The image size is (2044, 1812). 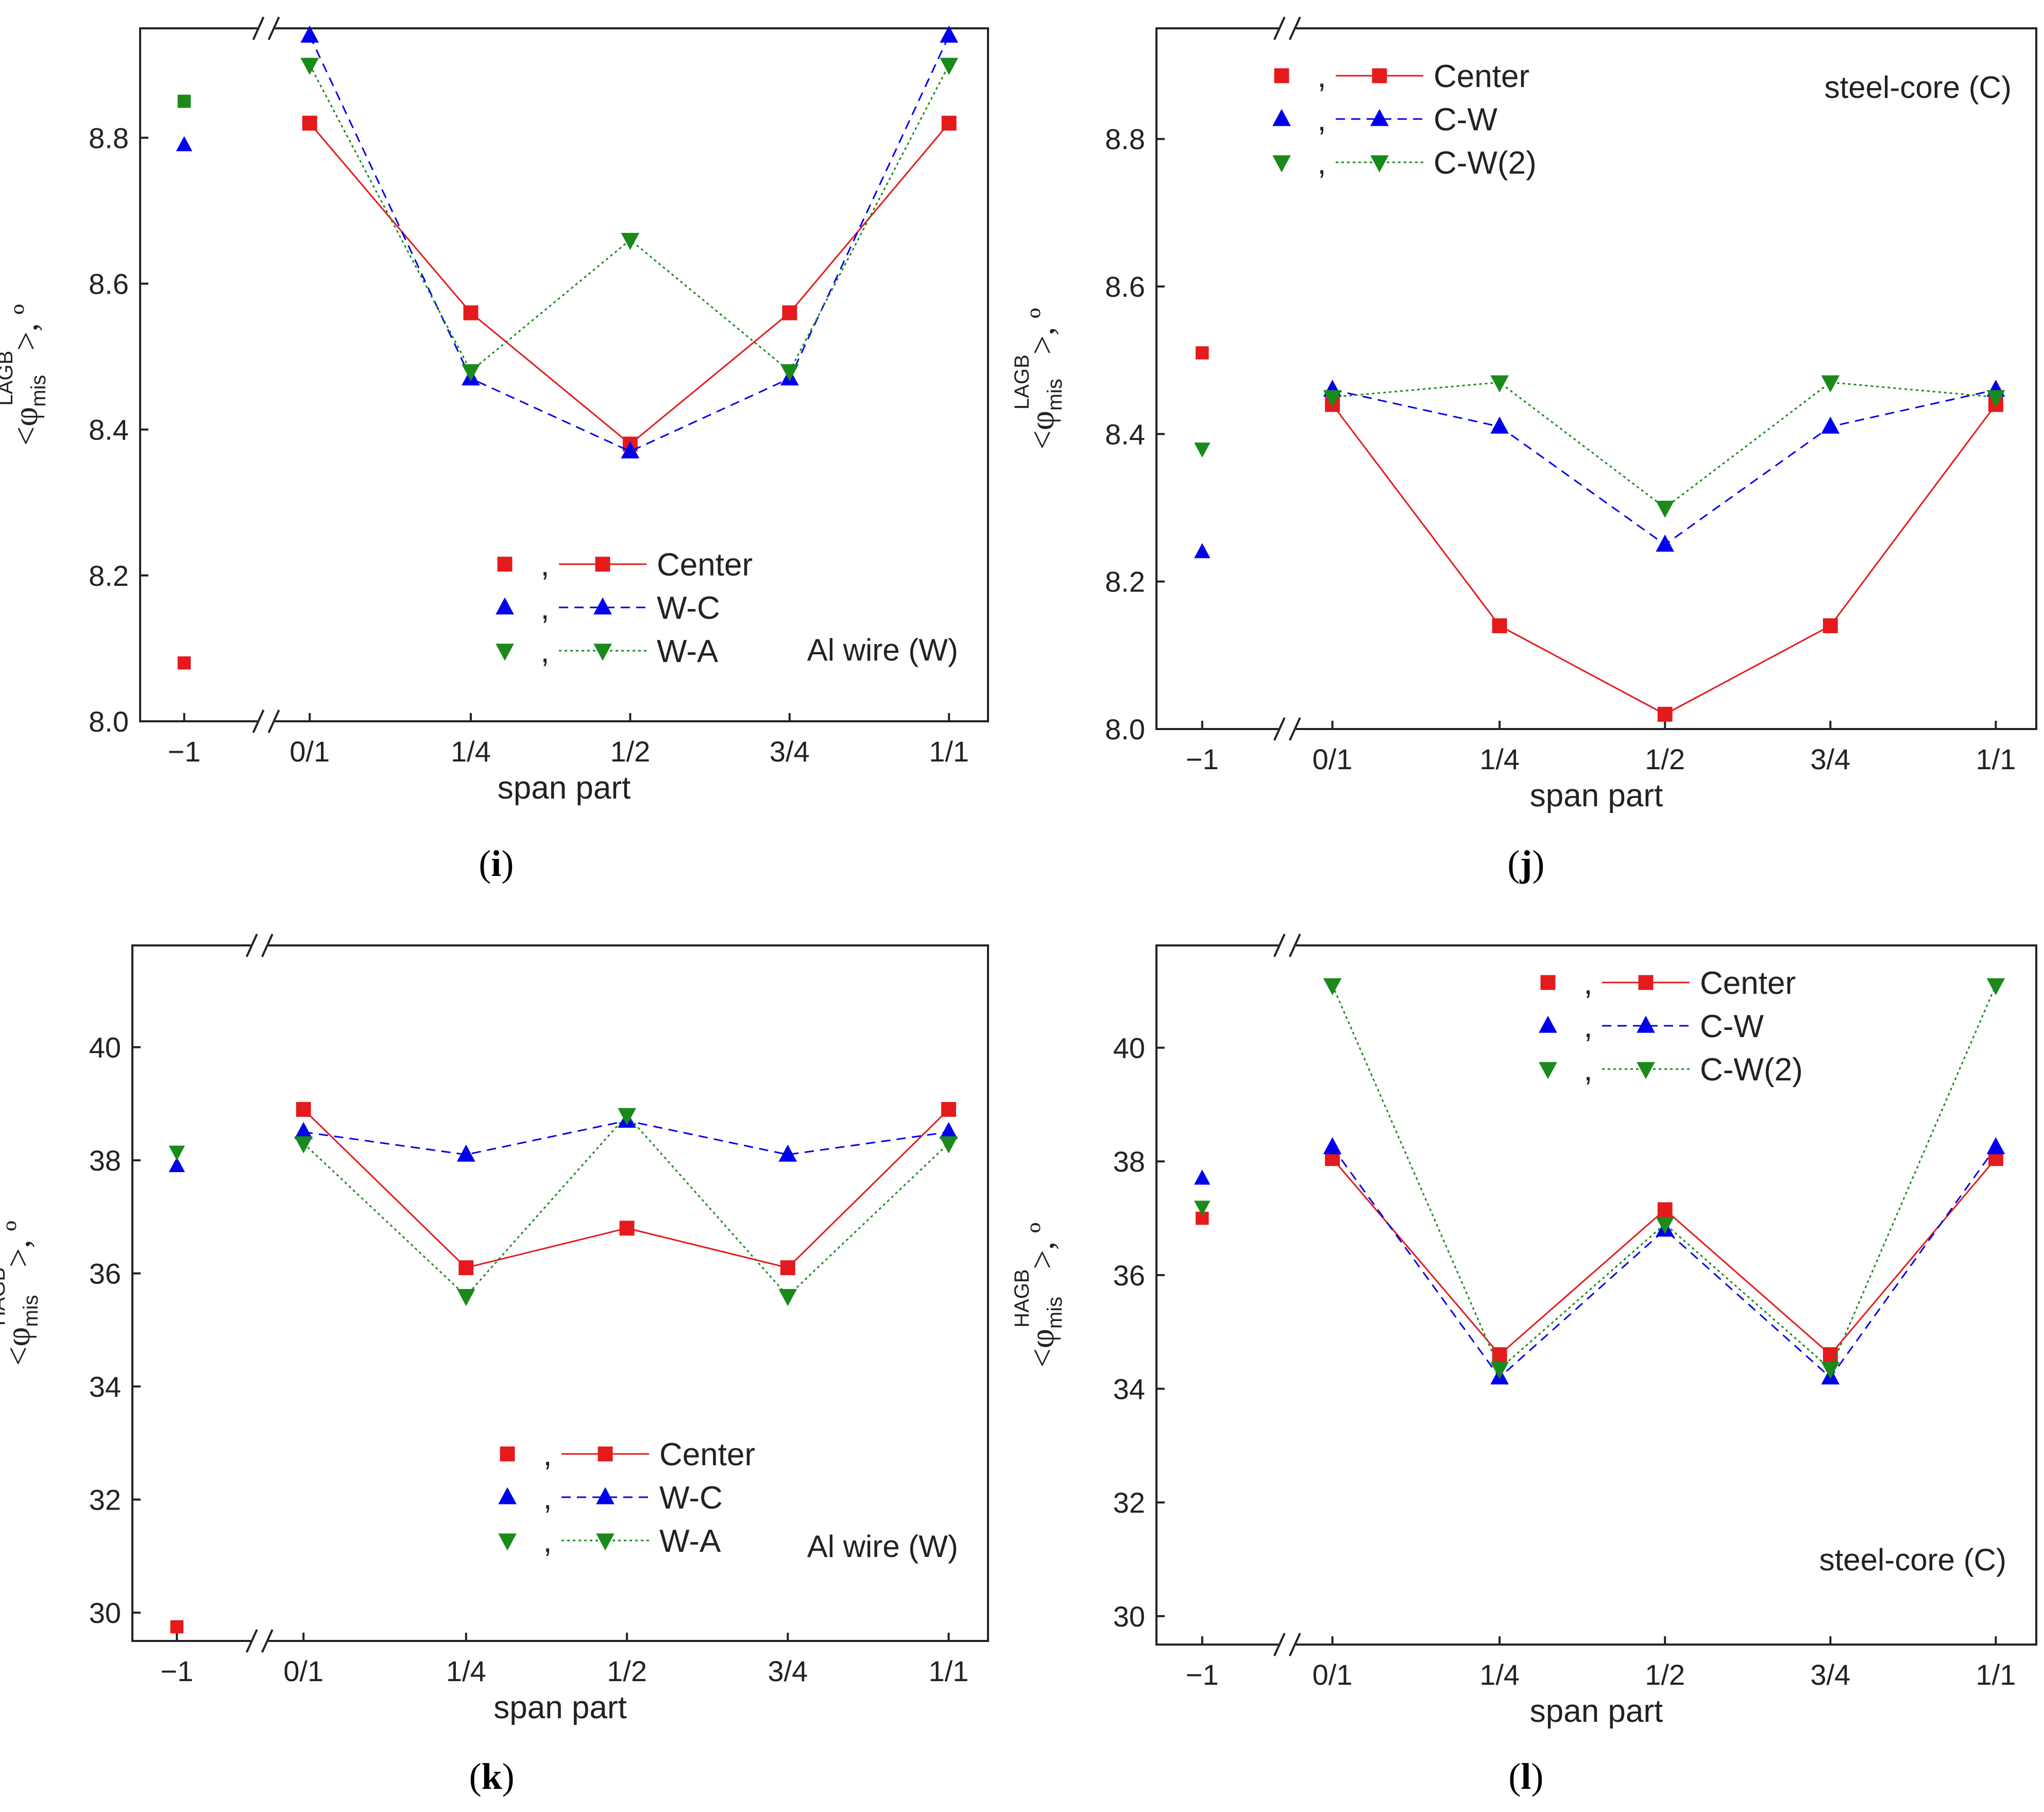 I want to click on y-tick-label: 40, so click(x=1129, y=1048).